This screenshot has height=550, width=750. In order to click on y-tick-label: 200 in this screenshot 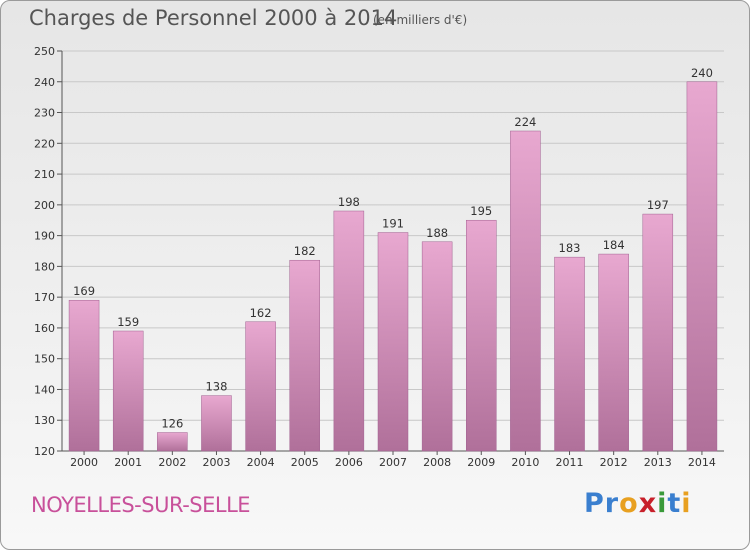, I will do `click(44, 205)`.